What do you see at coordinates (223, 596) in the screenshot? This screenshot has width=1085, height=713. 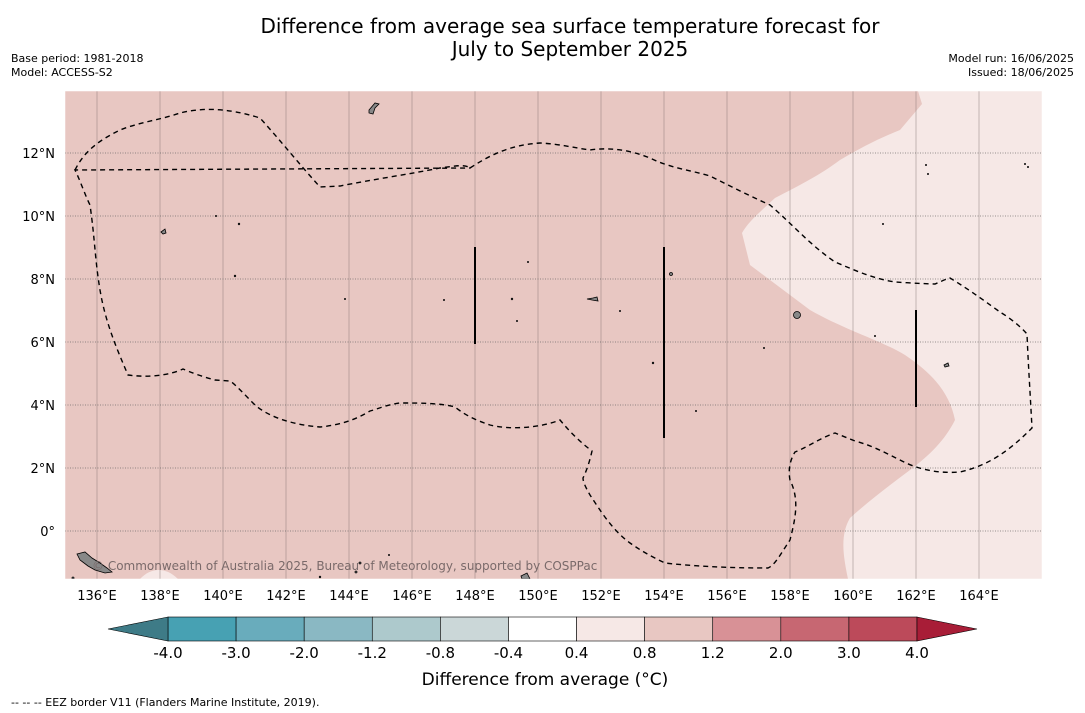 I see `x-tick-label: 140°E` at bounding box center [223, 596].